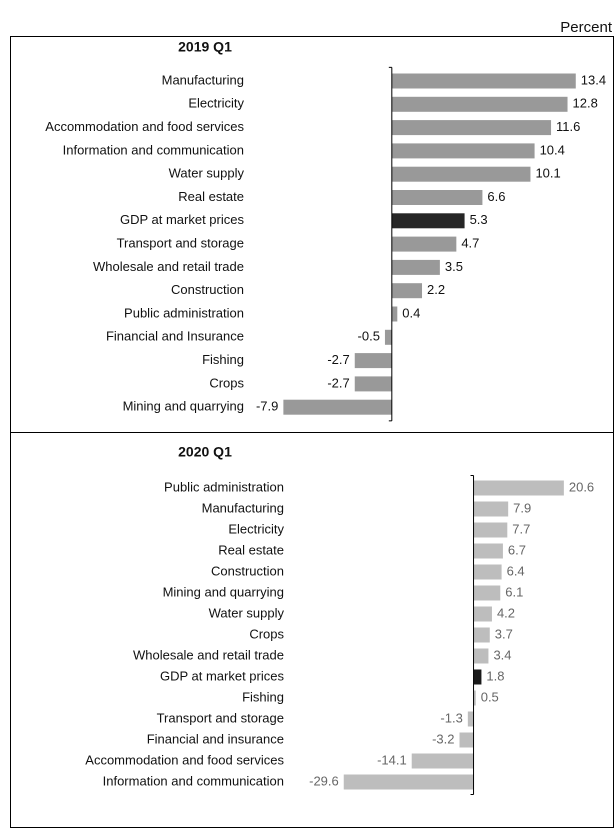 The height and width of the screenshot is (828, 614). Describe the element at coordinates (205, 452) in the screenshot. I see `panel-title: 2020 Q1` at that location.